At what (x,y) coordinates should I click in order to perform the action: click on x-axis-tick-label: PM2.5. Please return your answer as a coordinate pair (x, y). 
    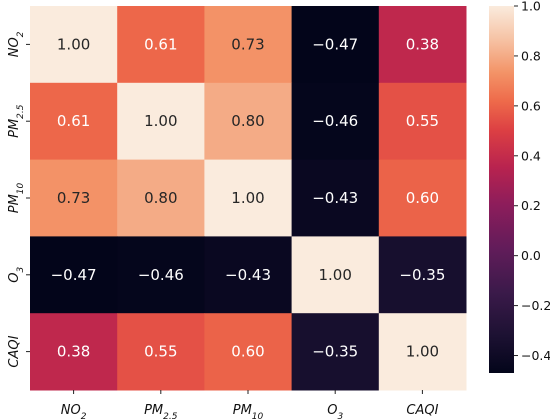
    Looking at the image, I should click on (161, 411).